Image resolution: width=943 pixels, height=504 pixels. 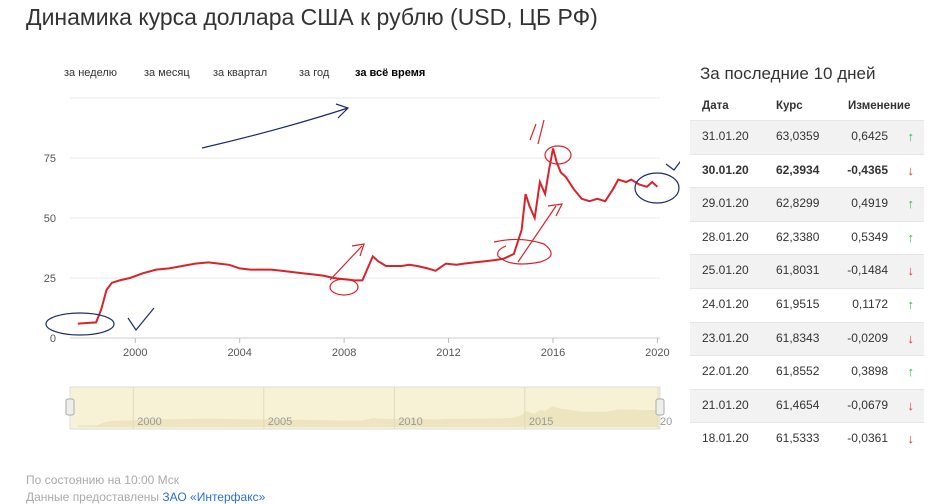 I want to click on x-tick-label: 2004, so click(x=239, y=353).